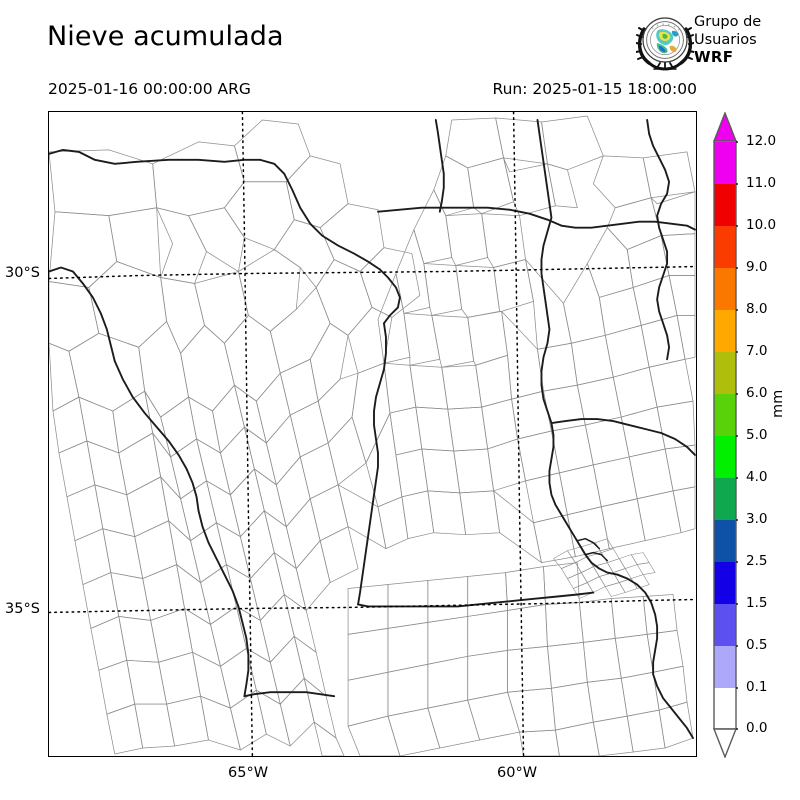 The width and height of the screenshot is (800, 800). What do you see at coordinates (595, 89) in the screenshot?
I see `run-time-label: Run: 2025-01-15 18:00:00` at bounding box center [595, 89].